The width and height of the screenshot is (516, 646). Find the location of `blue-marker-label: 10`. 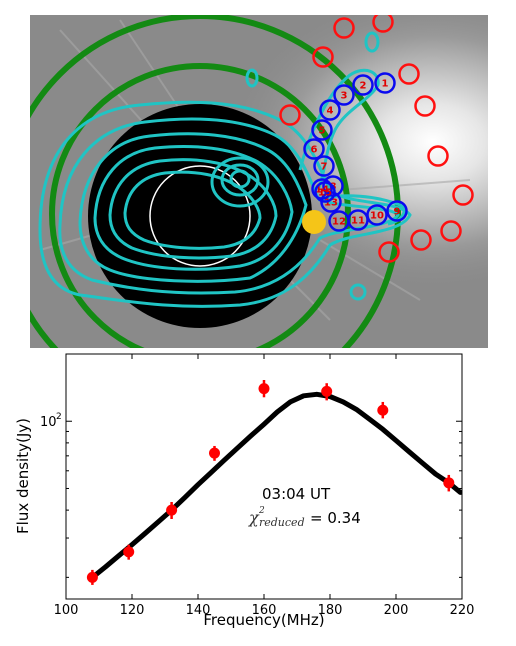

blue-marker-label: 10 is located at coordinates (377, 216).